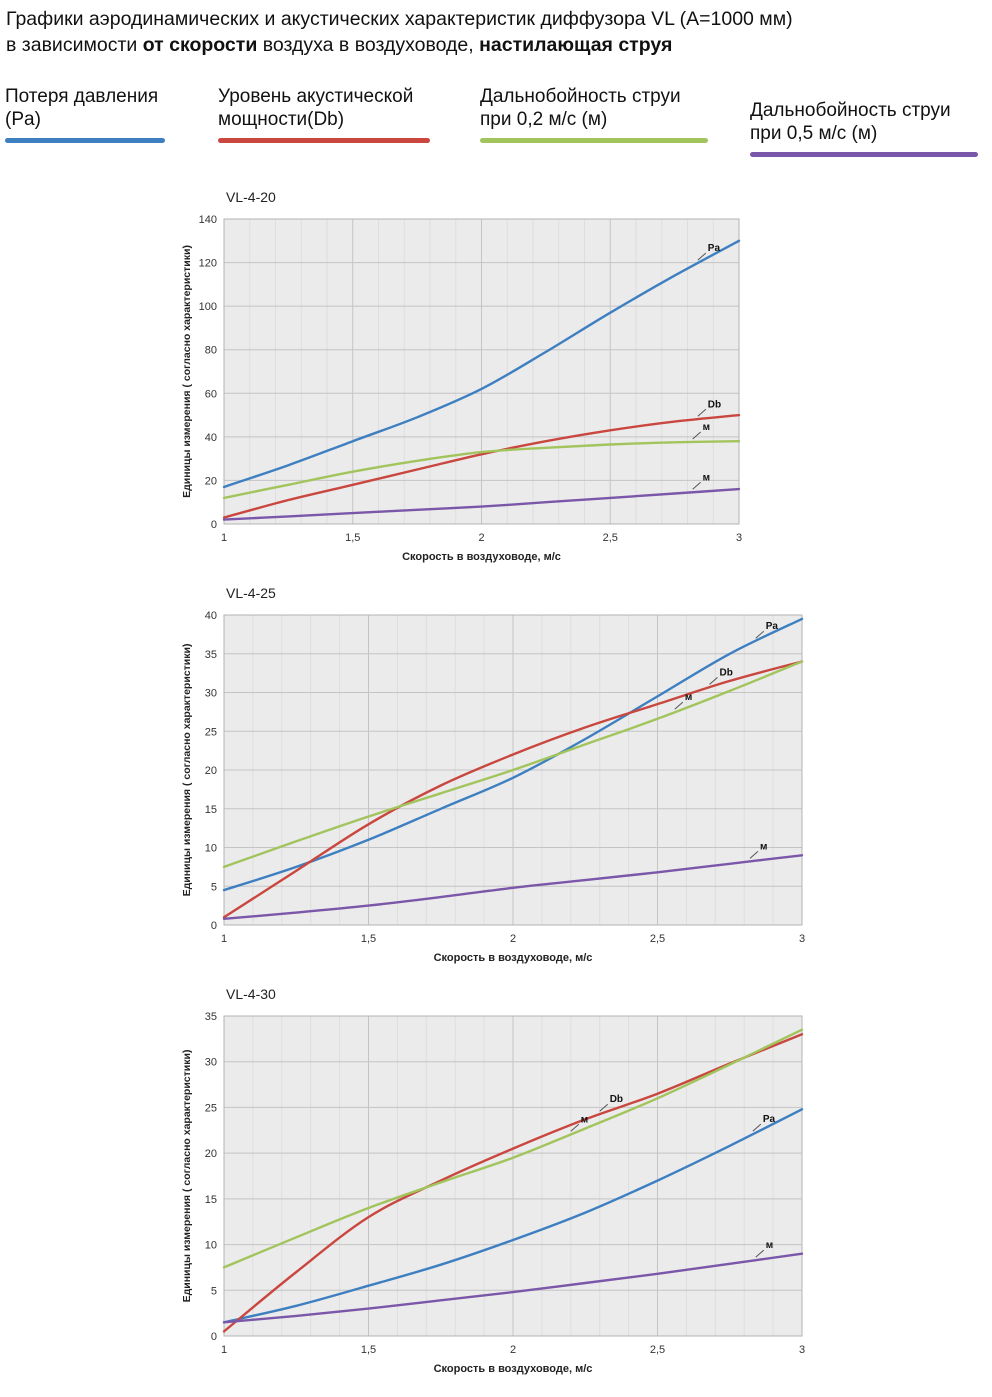 The width and height of the screenshot is (992, 1397). What do you see at coordinates (251, 993) in the screenshot?
I see `chart-title-vl-4-30: VL-4-30` at bounding box center [251, 993].